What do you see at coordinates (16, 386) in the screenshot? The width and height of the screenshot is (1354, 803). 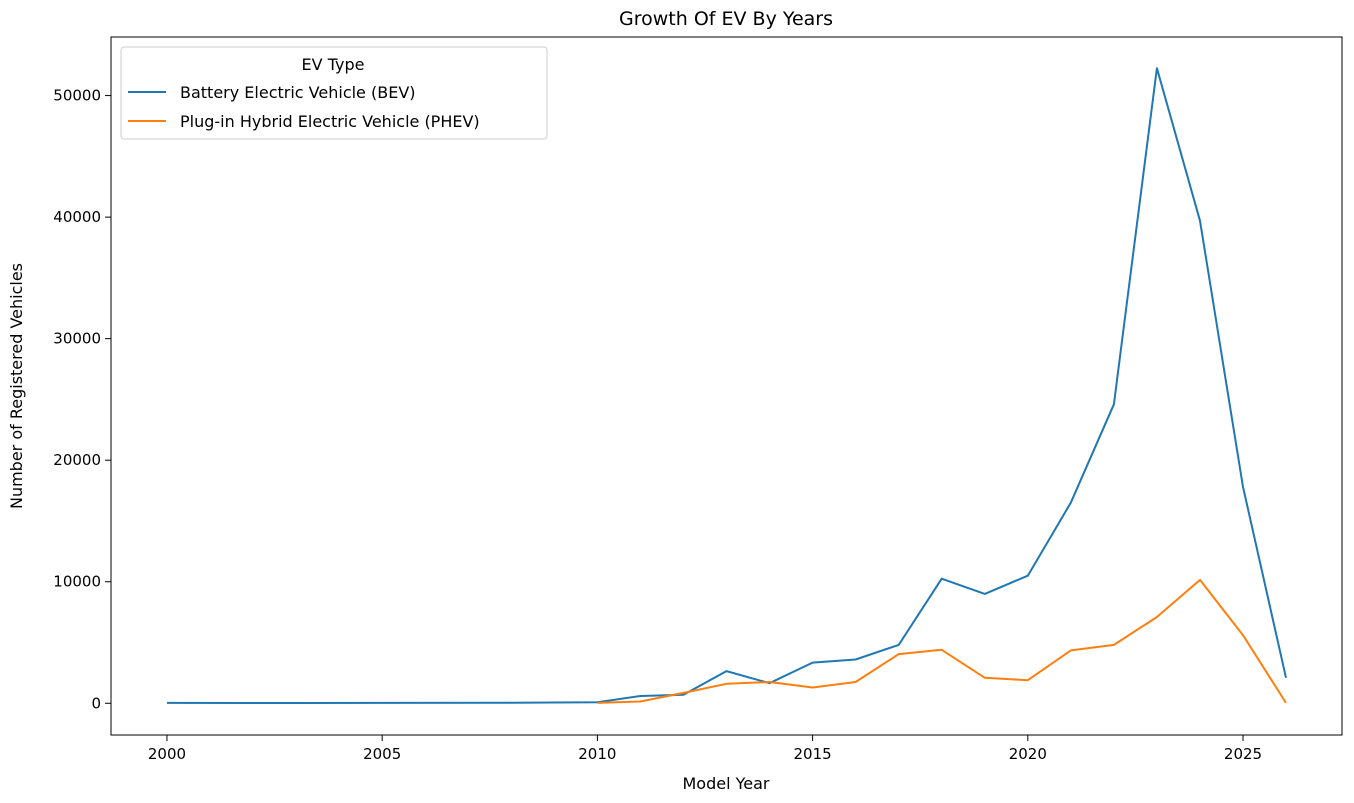 I see `y-axis-label: Number of Registered Vehicles` at bounding box center [16, 386].